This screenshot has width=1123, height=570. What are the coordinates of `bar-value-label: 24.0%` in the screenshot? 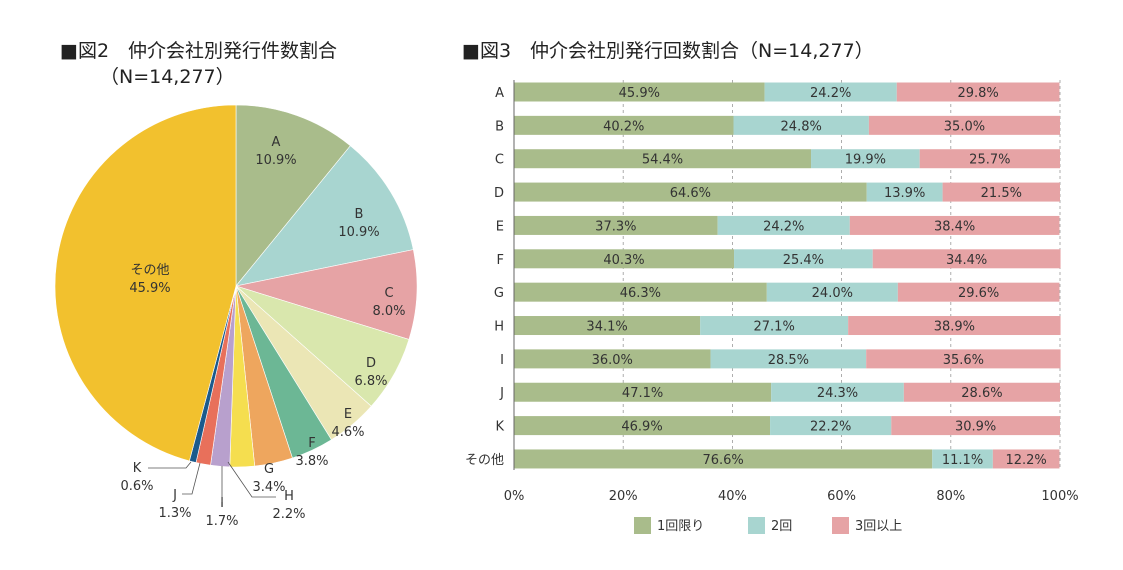 It's located at (832, 293).